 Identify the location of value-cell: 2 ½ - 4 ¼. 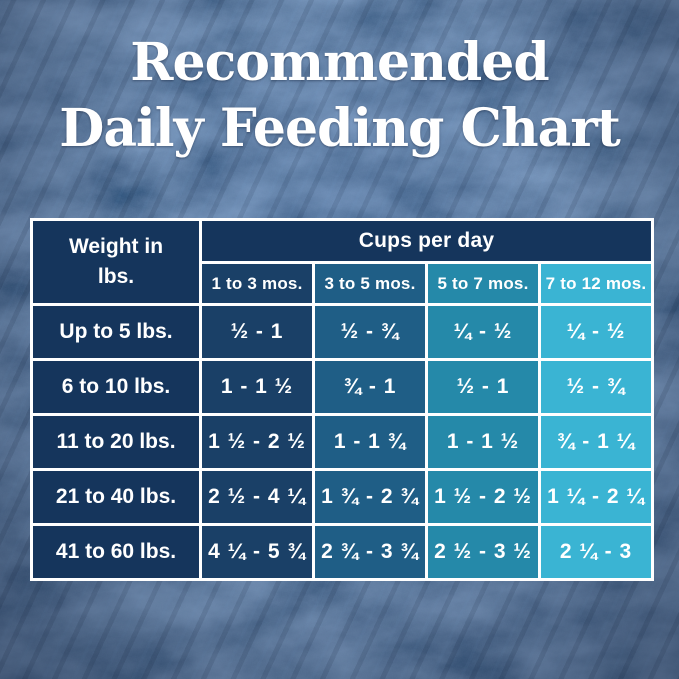
(257, 497).